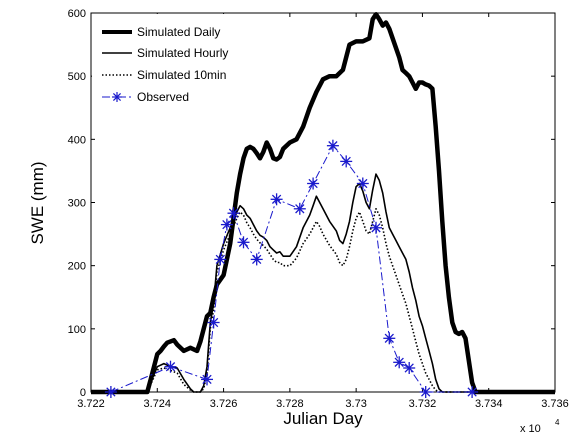 The height and width of the screenshot is (439, 578). What do you see at coordinates (37, 202) in the screenshot?
I see `y-axis-label: SWE (mm)` at bounding box center [37, 202].